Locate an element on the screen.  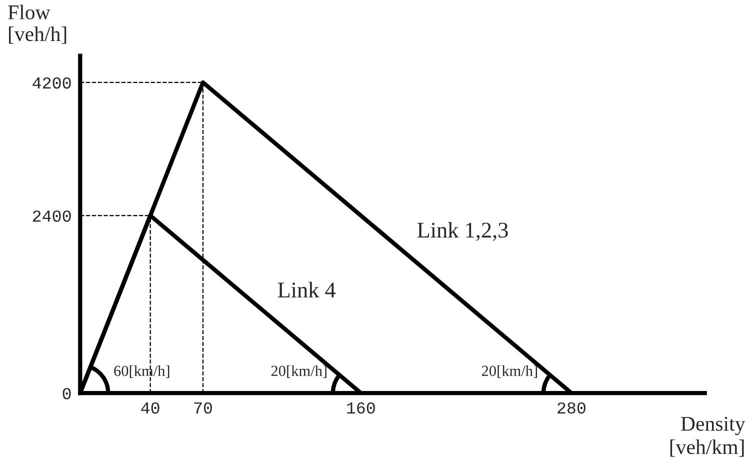
series-label: Link 1,2,3 is located at coordinates (462, 231).